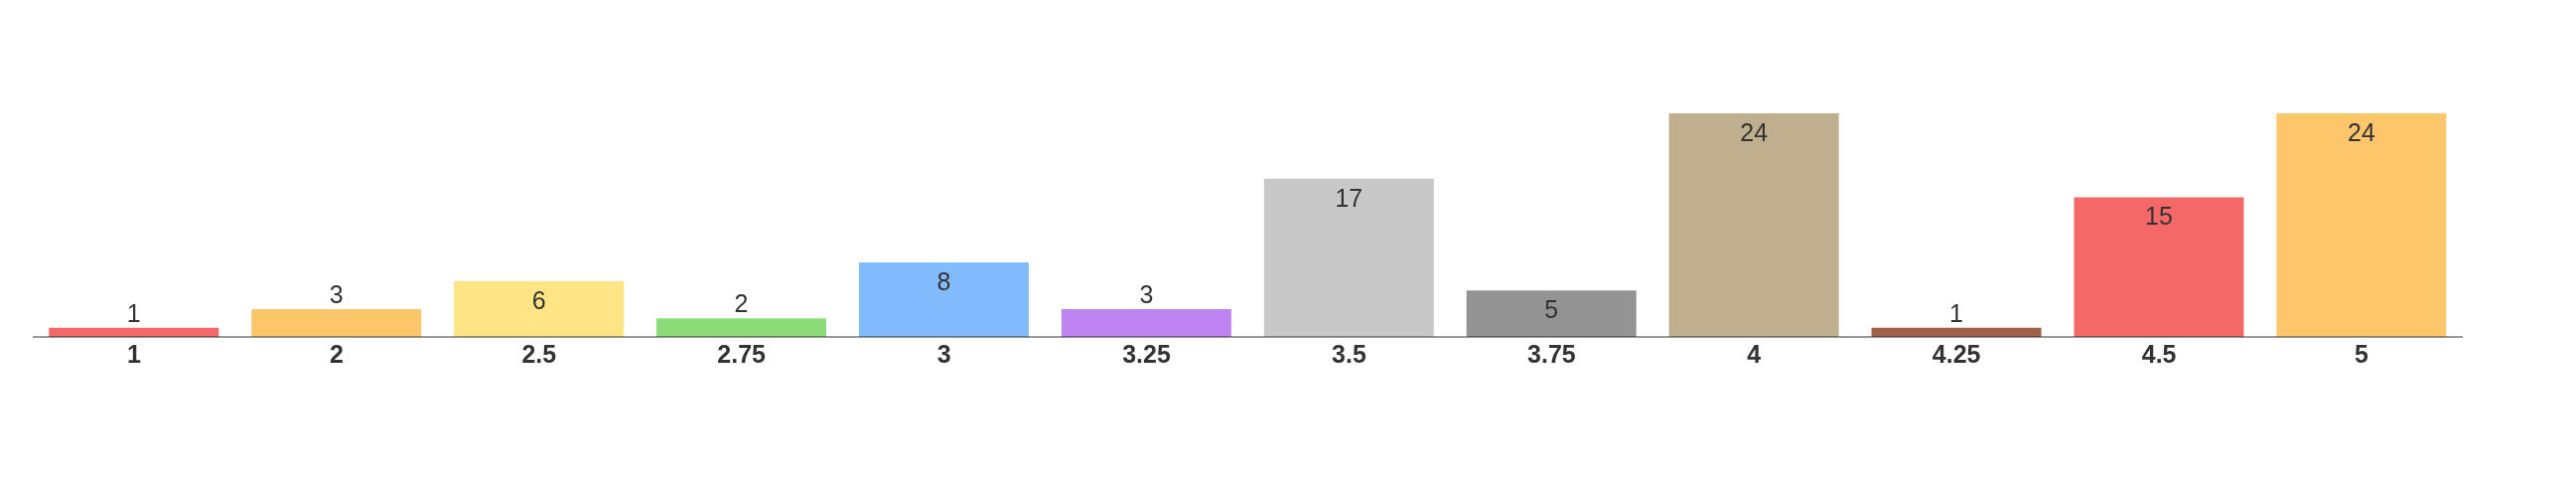  Describe the element at coordinates (1349, 198) in the screenshot. I see `data-label: 17` at that location.